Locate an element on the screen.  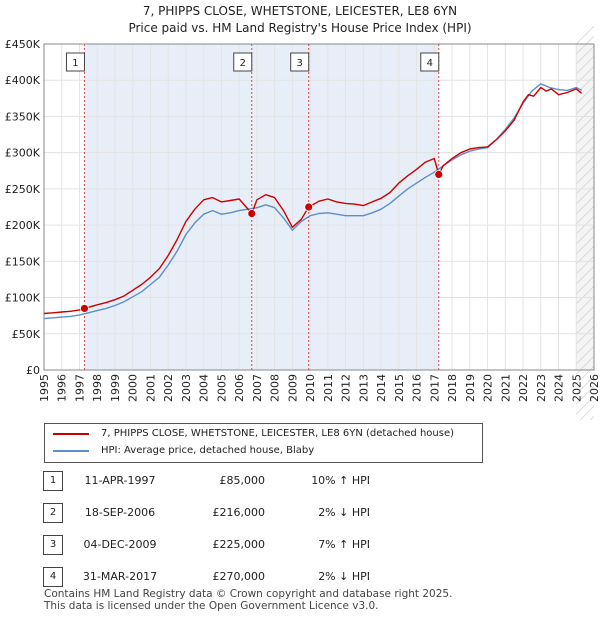
x-tick-label: 2012 is located at coordinates (346, 388).